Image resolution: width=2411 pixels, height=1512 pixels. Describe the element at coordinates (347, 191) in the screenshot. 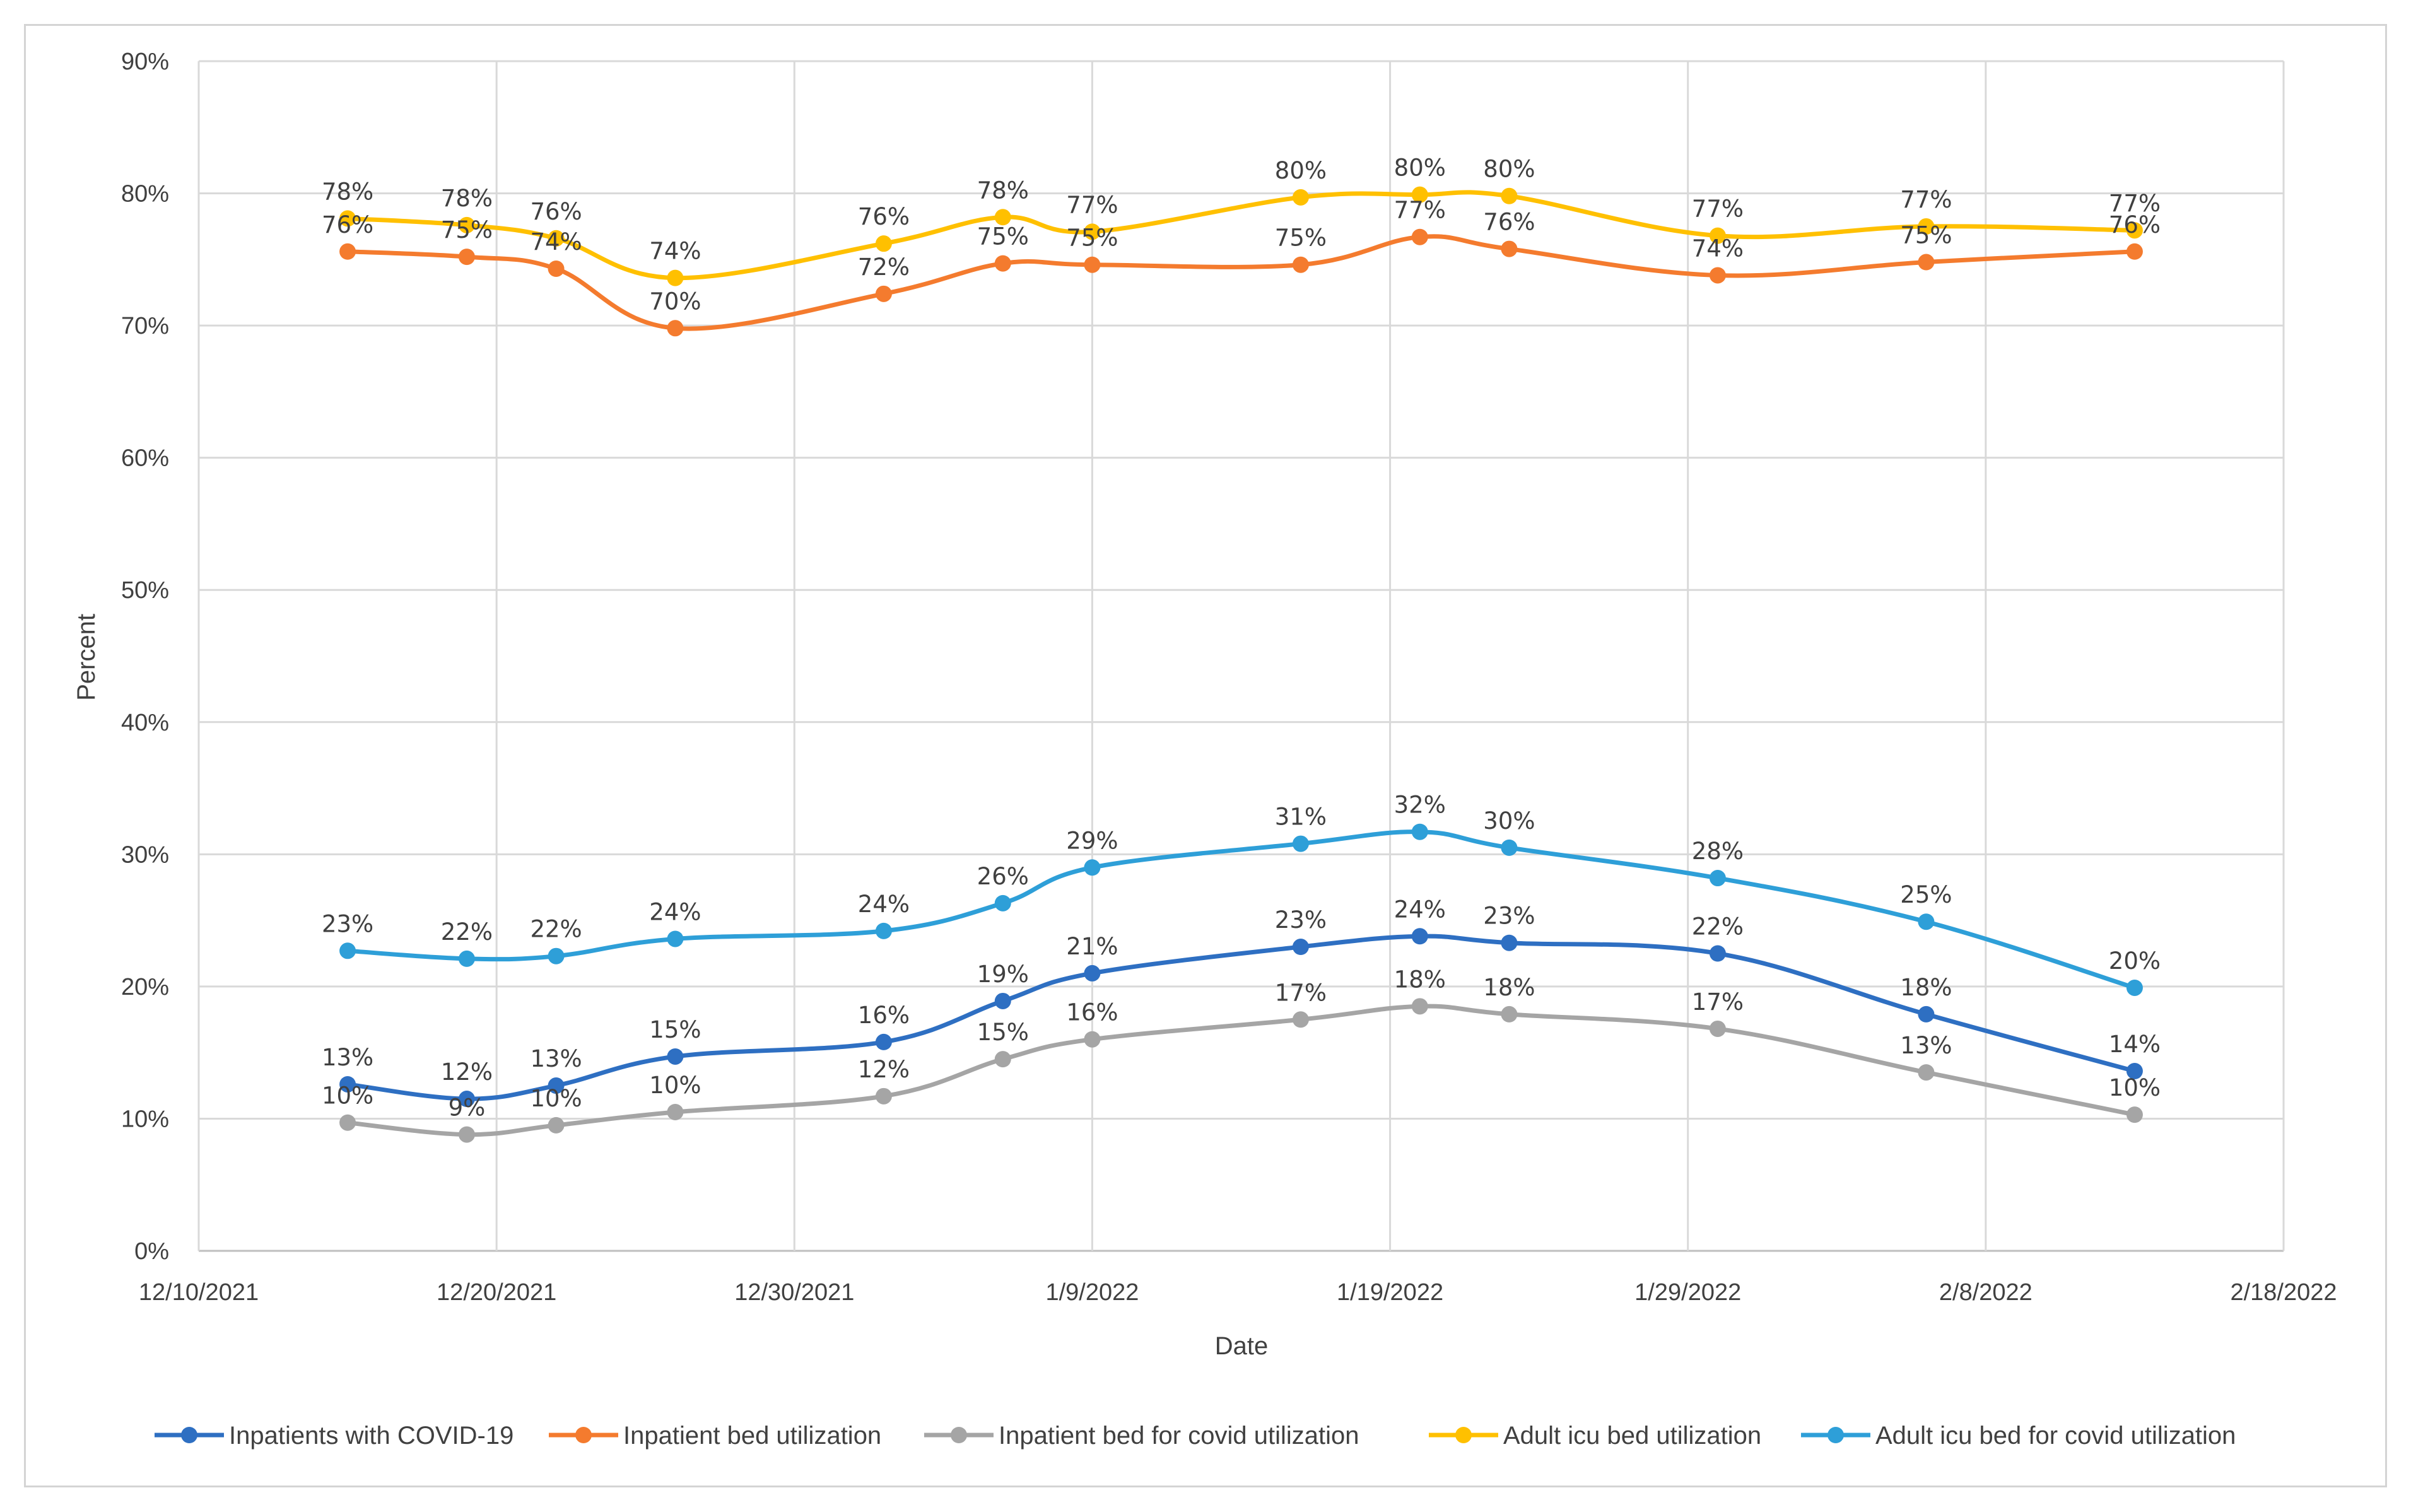

I see `data-label: 78%` at that location.